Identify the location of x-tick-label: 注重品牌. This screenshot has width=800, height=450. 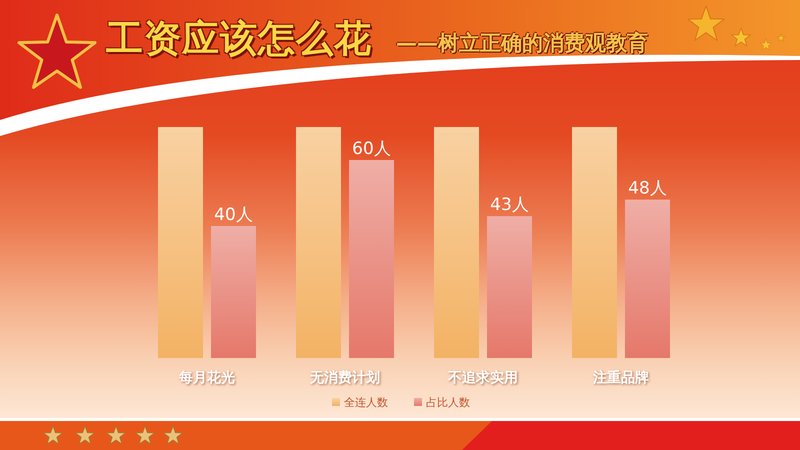
(620, 377).